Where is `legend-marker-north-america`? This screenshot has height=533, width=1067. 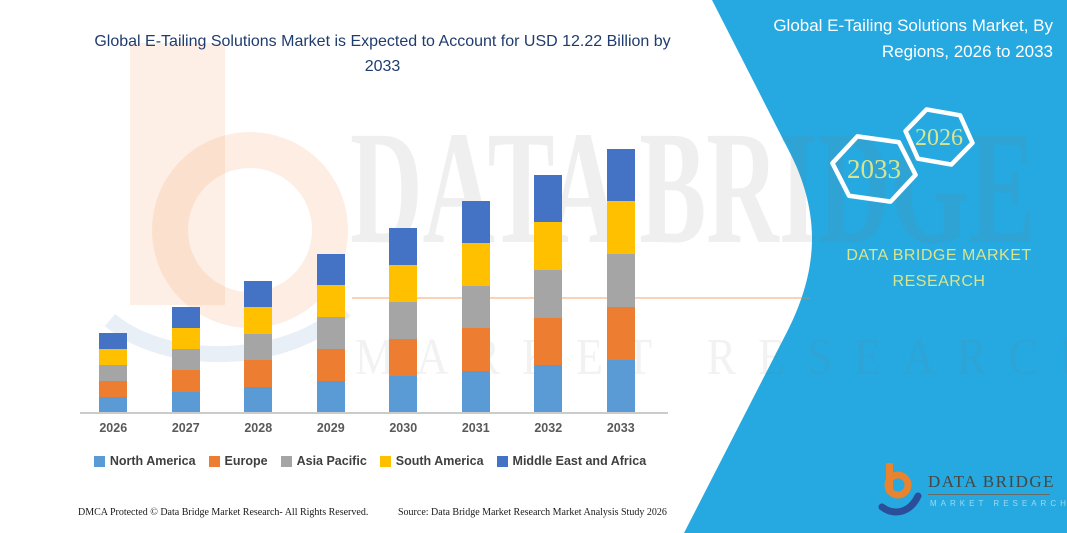 legend-marker-north-america is located at coordinates (99, 461).